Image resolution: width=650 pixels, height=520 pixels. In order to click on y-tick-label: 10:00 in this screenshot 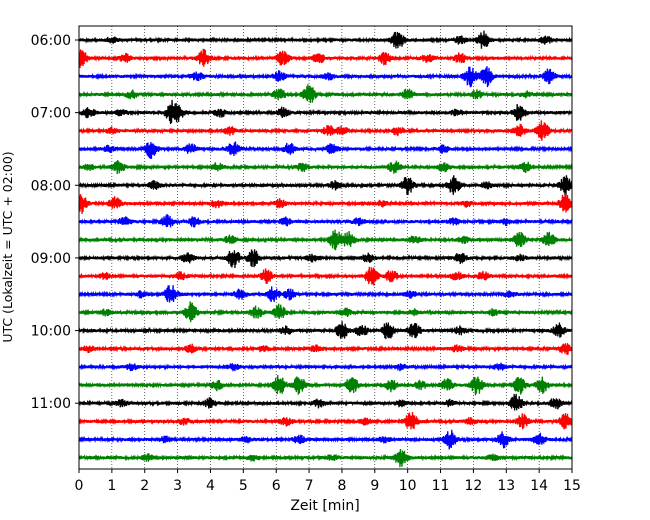, I will do `click(51, 332)`.